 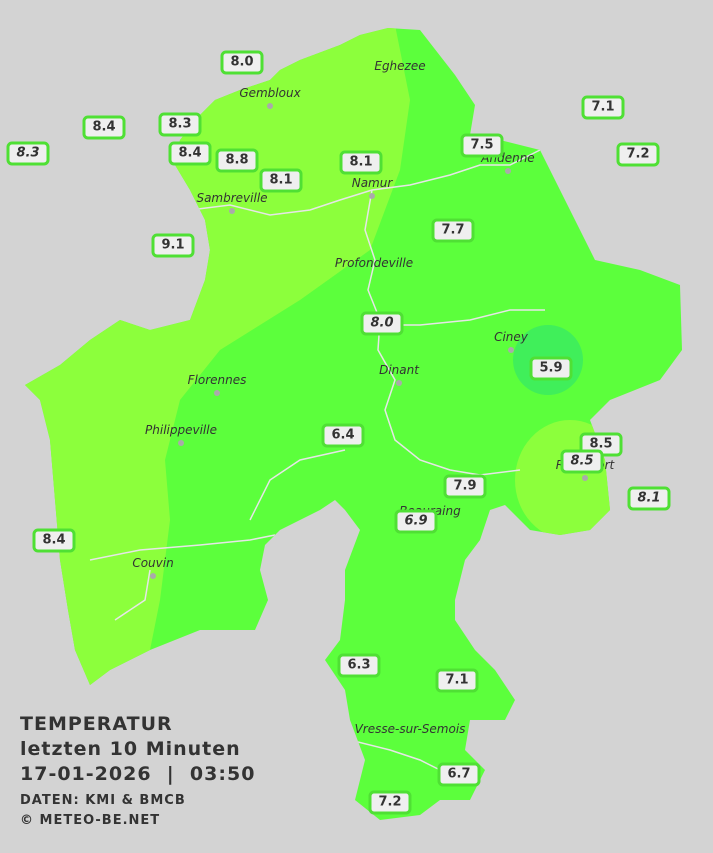 What do you see at coordinates (103, 800) in the screenshot?
I see `source: DATEN: KMI & BMCB` at bounding box center [103, 800].